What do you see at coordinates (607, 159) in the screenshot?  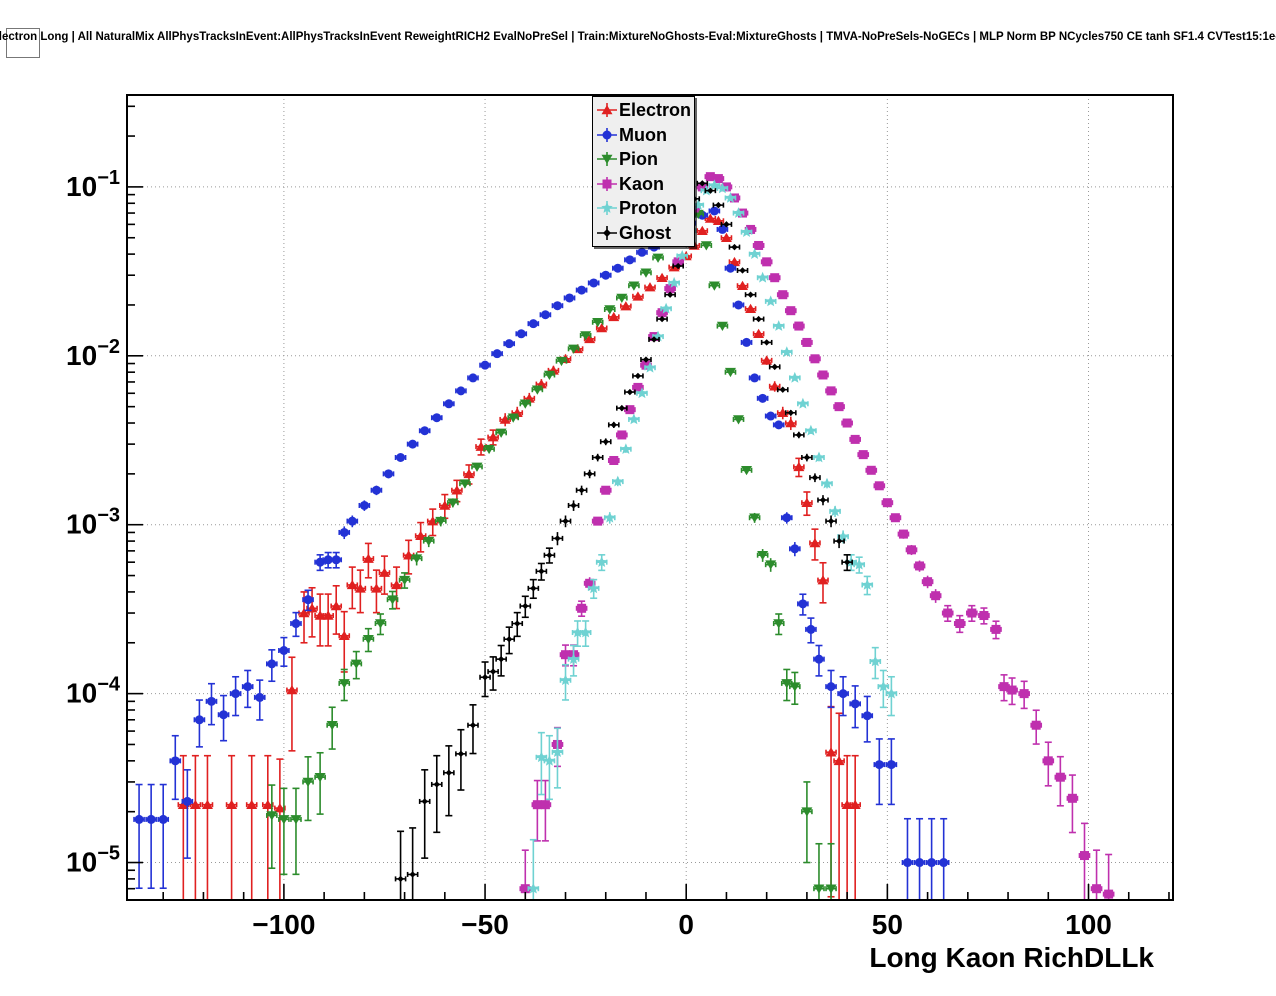 I see `triangle-down-marker-icon` at bounding box center [607, 159].